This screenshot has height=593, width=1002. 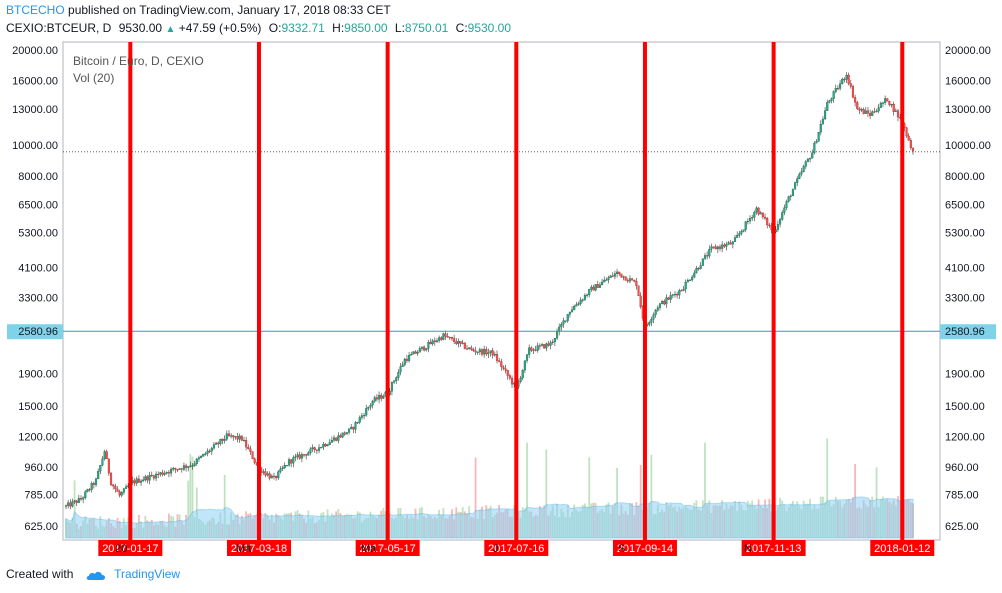 I want to click on y-tick-right: 625.00, so click(x=962, y=527).